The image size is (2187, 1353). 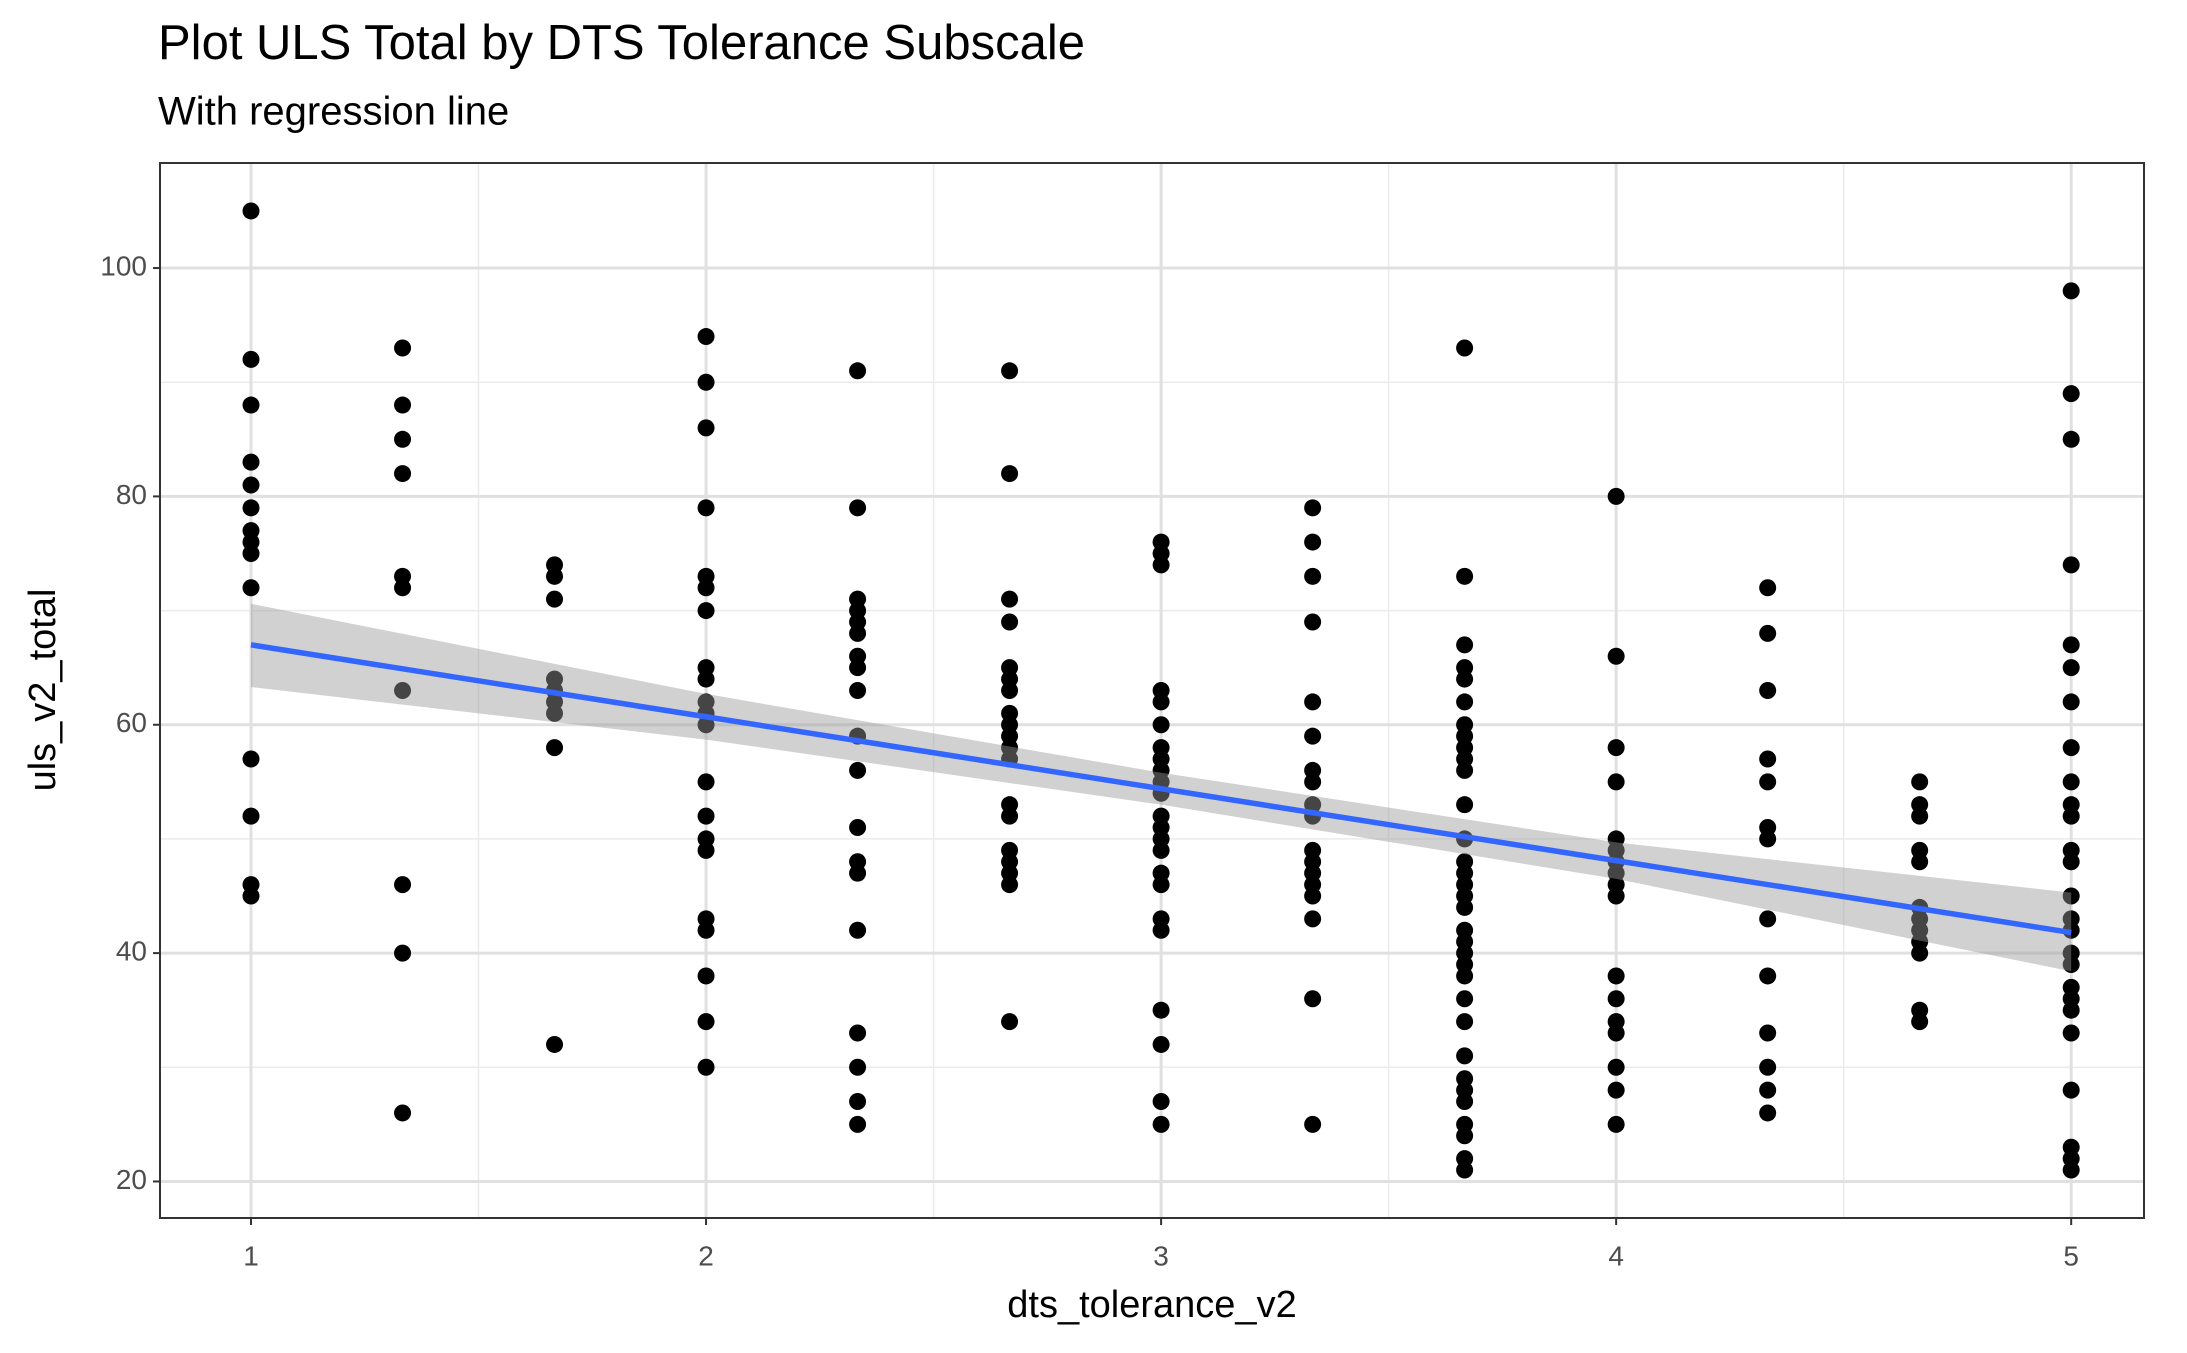 What do you see at coordinates (131, 722) in the screenshot?
I see `y-tick-label: 60` at bounding box center [131, 722].